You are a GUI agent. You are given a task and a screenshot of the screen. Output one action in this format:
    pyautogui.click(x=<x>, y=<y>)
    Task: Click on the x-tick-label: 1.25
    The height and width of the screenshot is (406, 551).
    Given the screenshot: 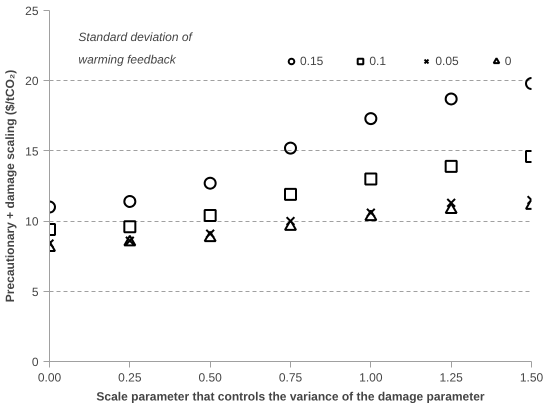 What is the action you would take?
    pyautogui.click(x=451, y=377)
    